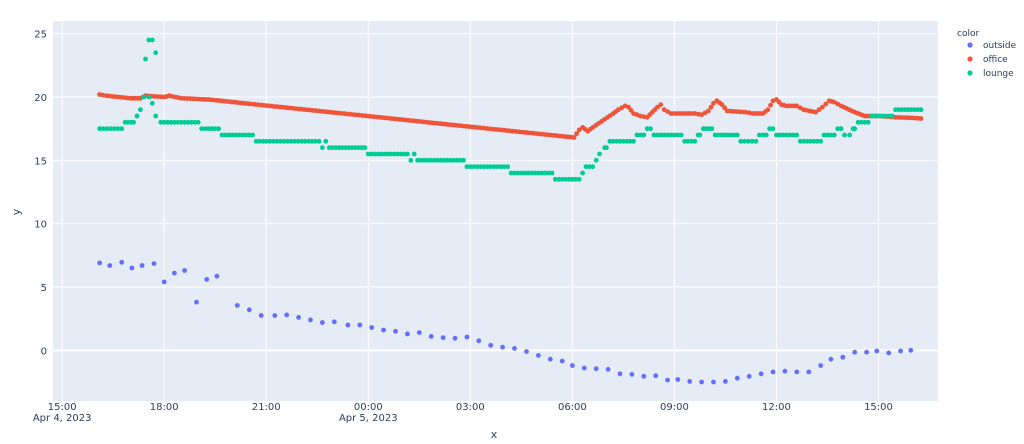  Describe the element at coordinates (992, 46) in the screenshot. I see `legend-item-outside: outside` at that location.